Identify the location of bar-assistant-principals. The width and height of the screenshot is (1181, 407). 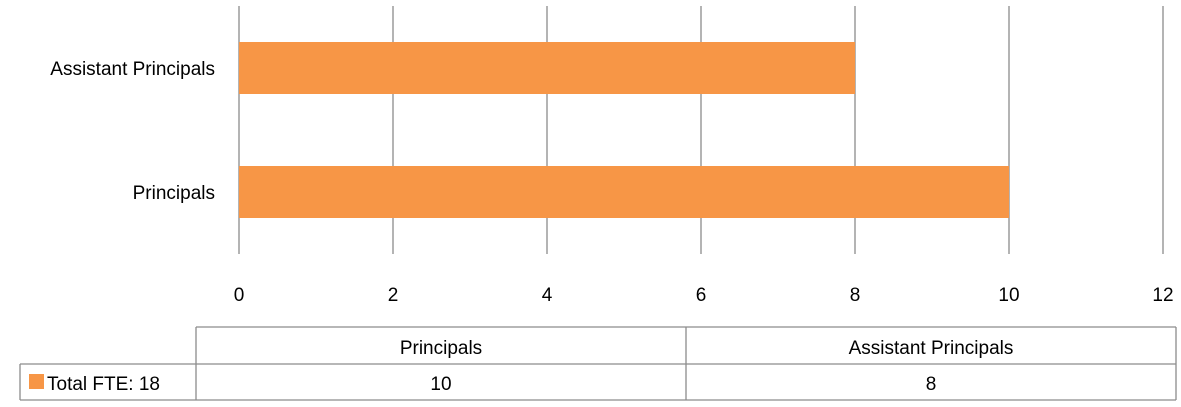
(547, 68).